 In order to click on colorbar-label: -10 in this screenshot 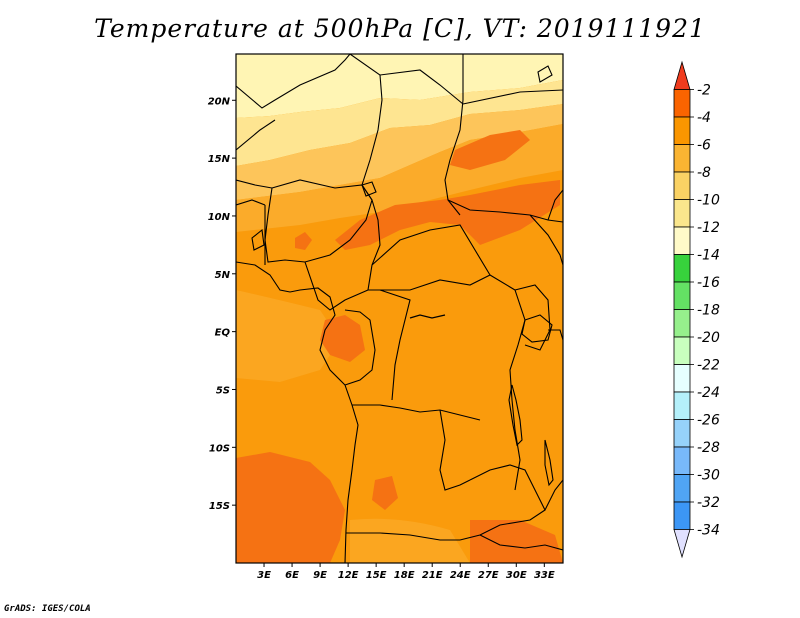, I will do `click(708, 201)`.